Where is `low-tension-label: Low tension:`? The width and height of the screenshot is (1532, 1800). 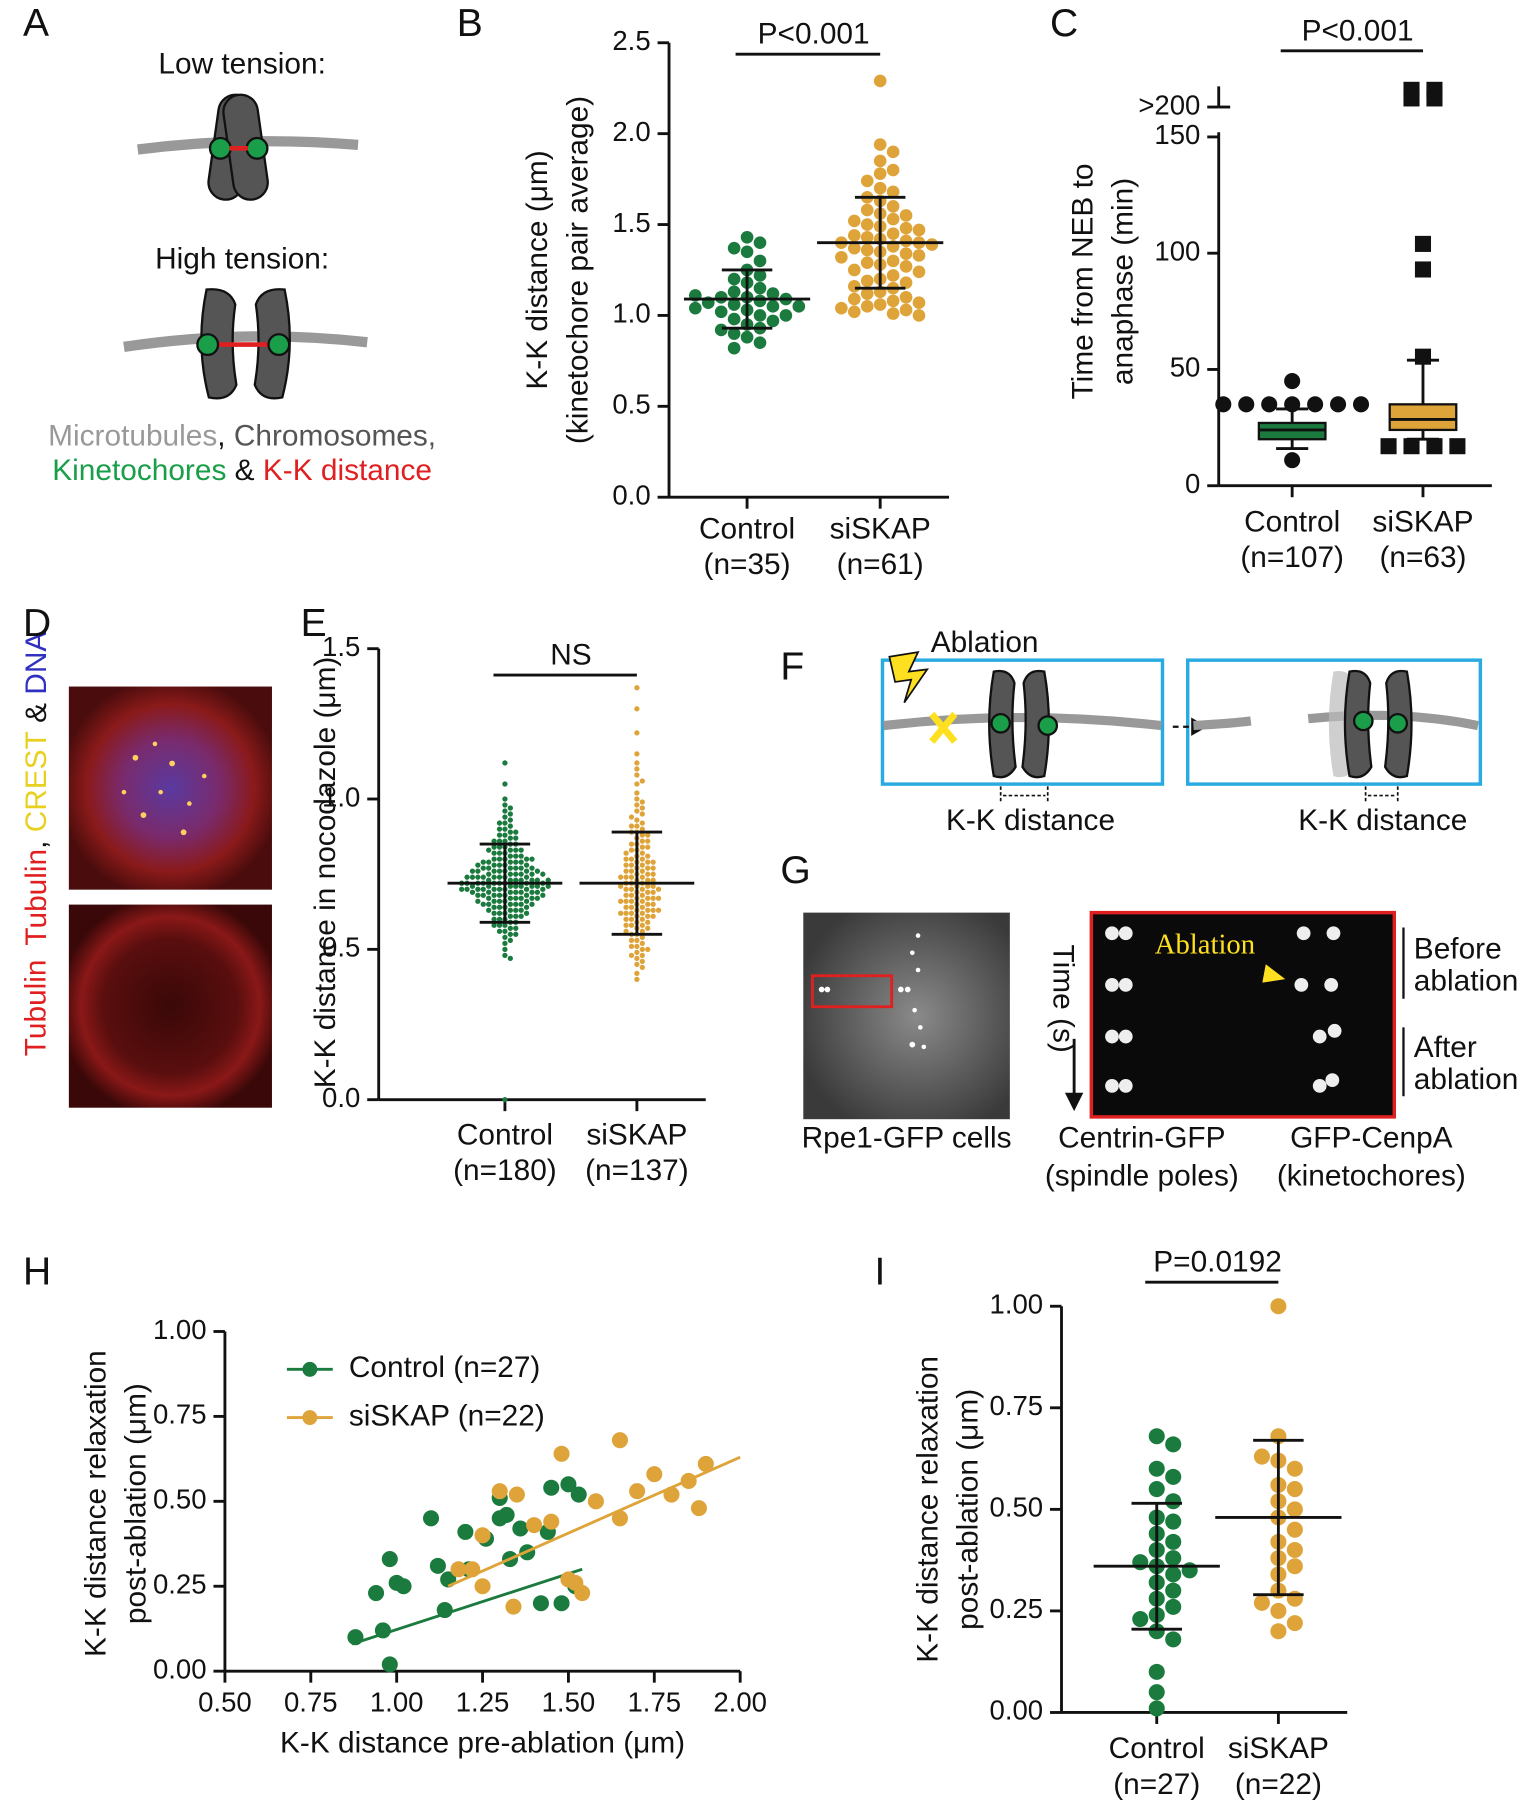 low-tension-label: Low tension: is located at coordinates (241, 64).